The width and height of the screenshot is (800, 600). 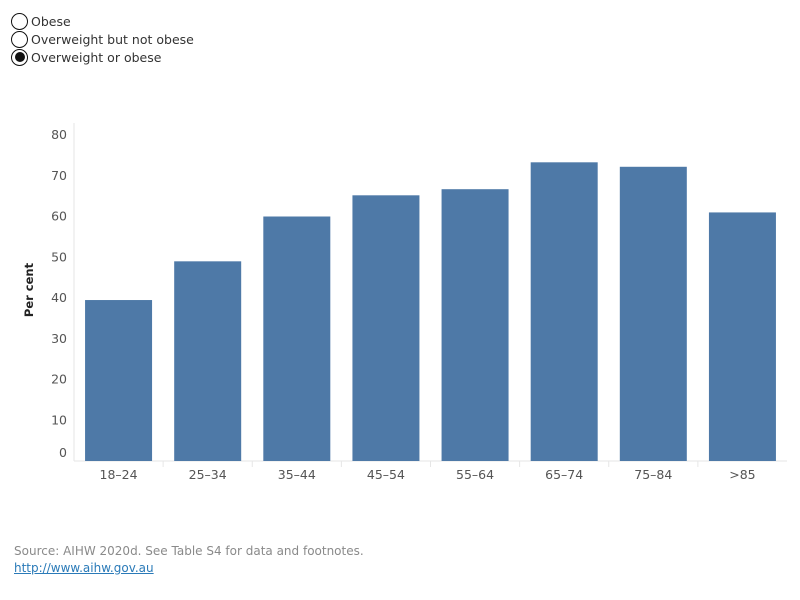 What do you see at coordinates (386, 474) in the screenshot?
I see `x-tick-label: 45–54` at bounding box center [386, 474].